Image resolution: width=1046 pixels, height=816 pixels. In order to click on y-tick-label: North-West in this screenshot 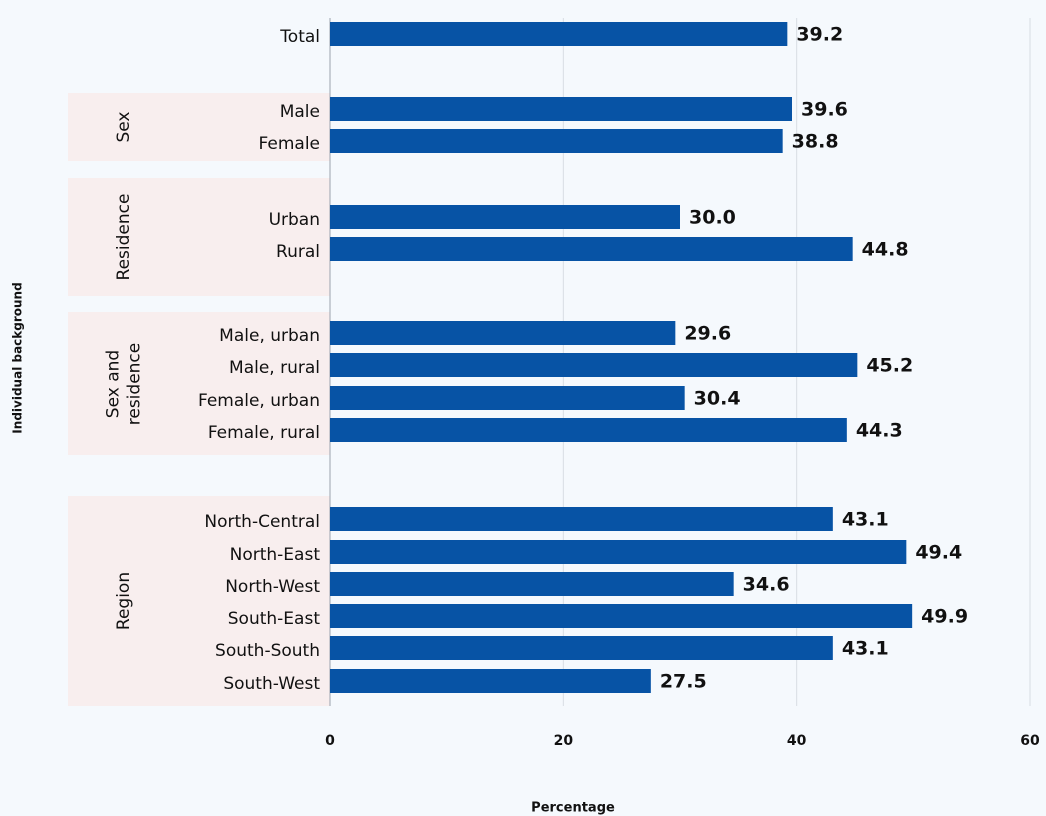, I will do `click(272, 587)`.